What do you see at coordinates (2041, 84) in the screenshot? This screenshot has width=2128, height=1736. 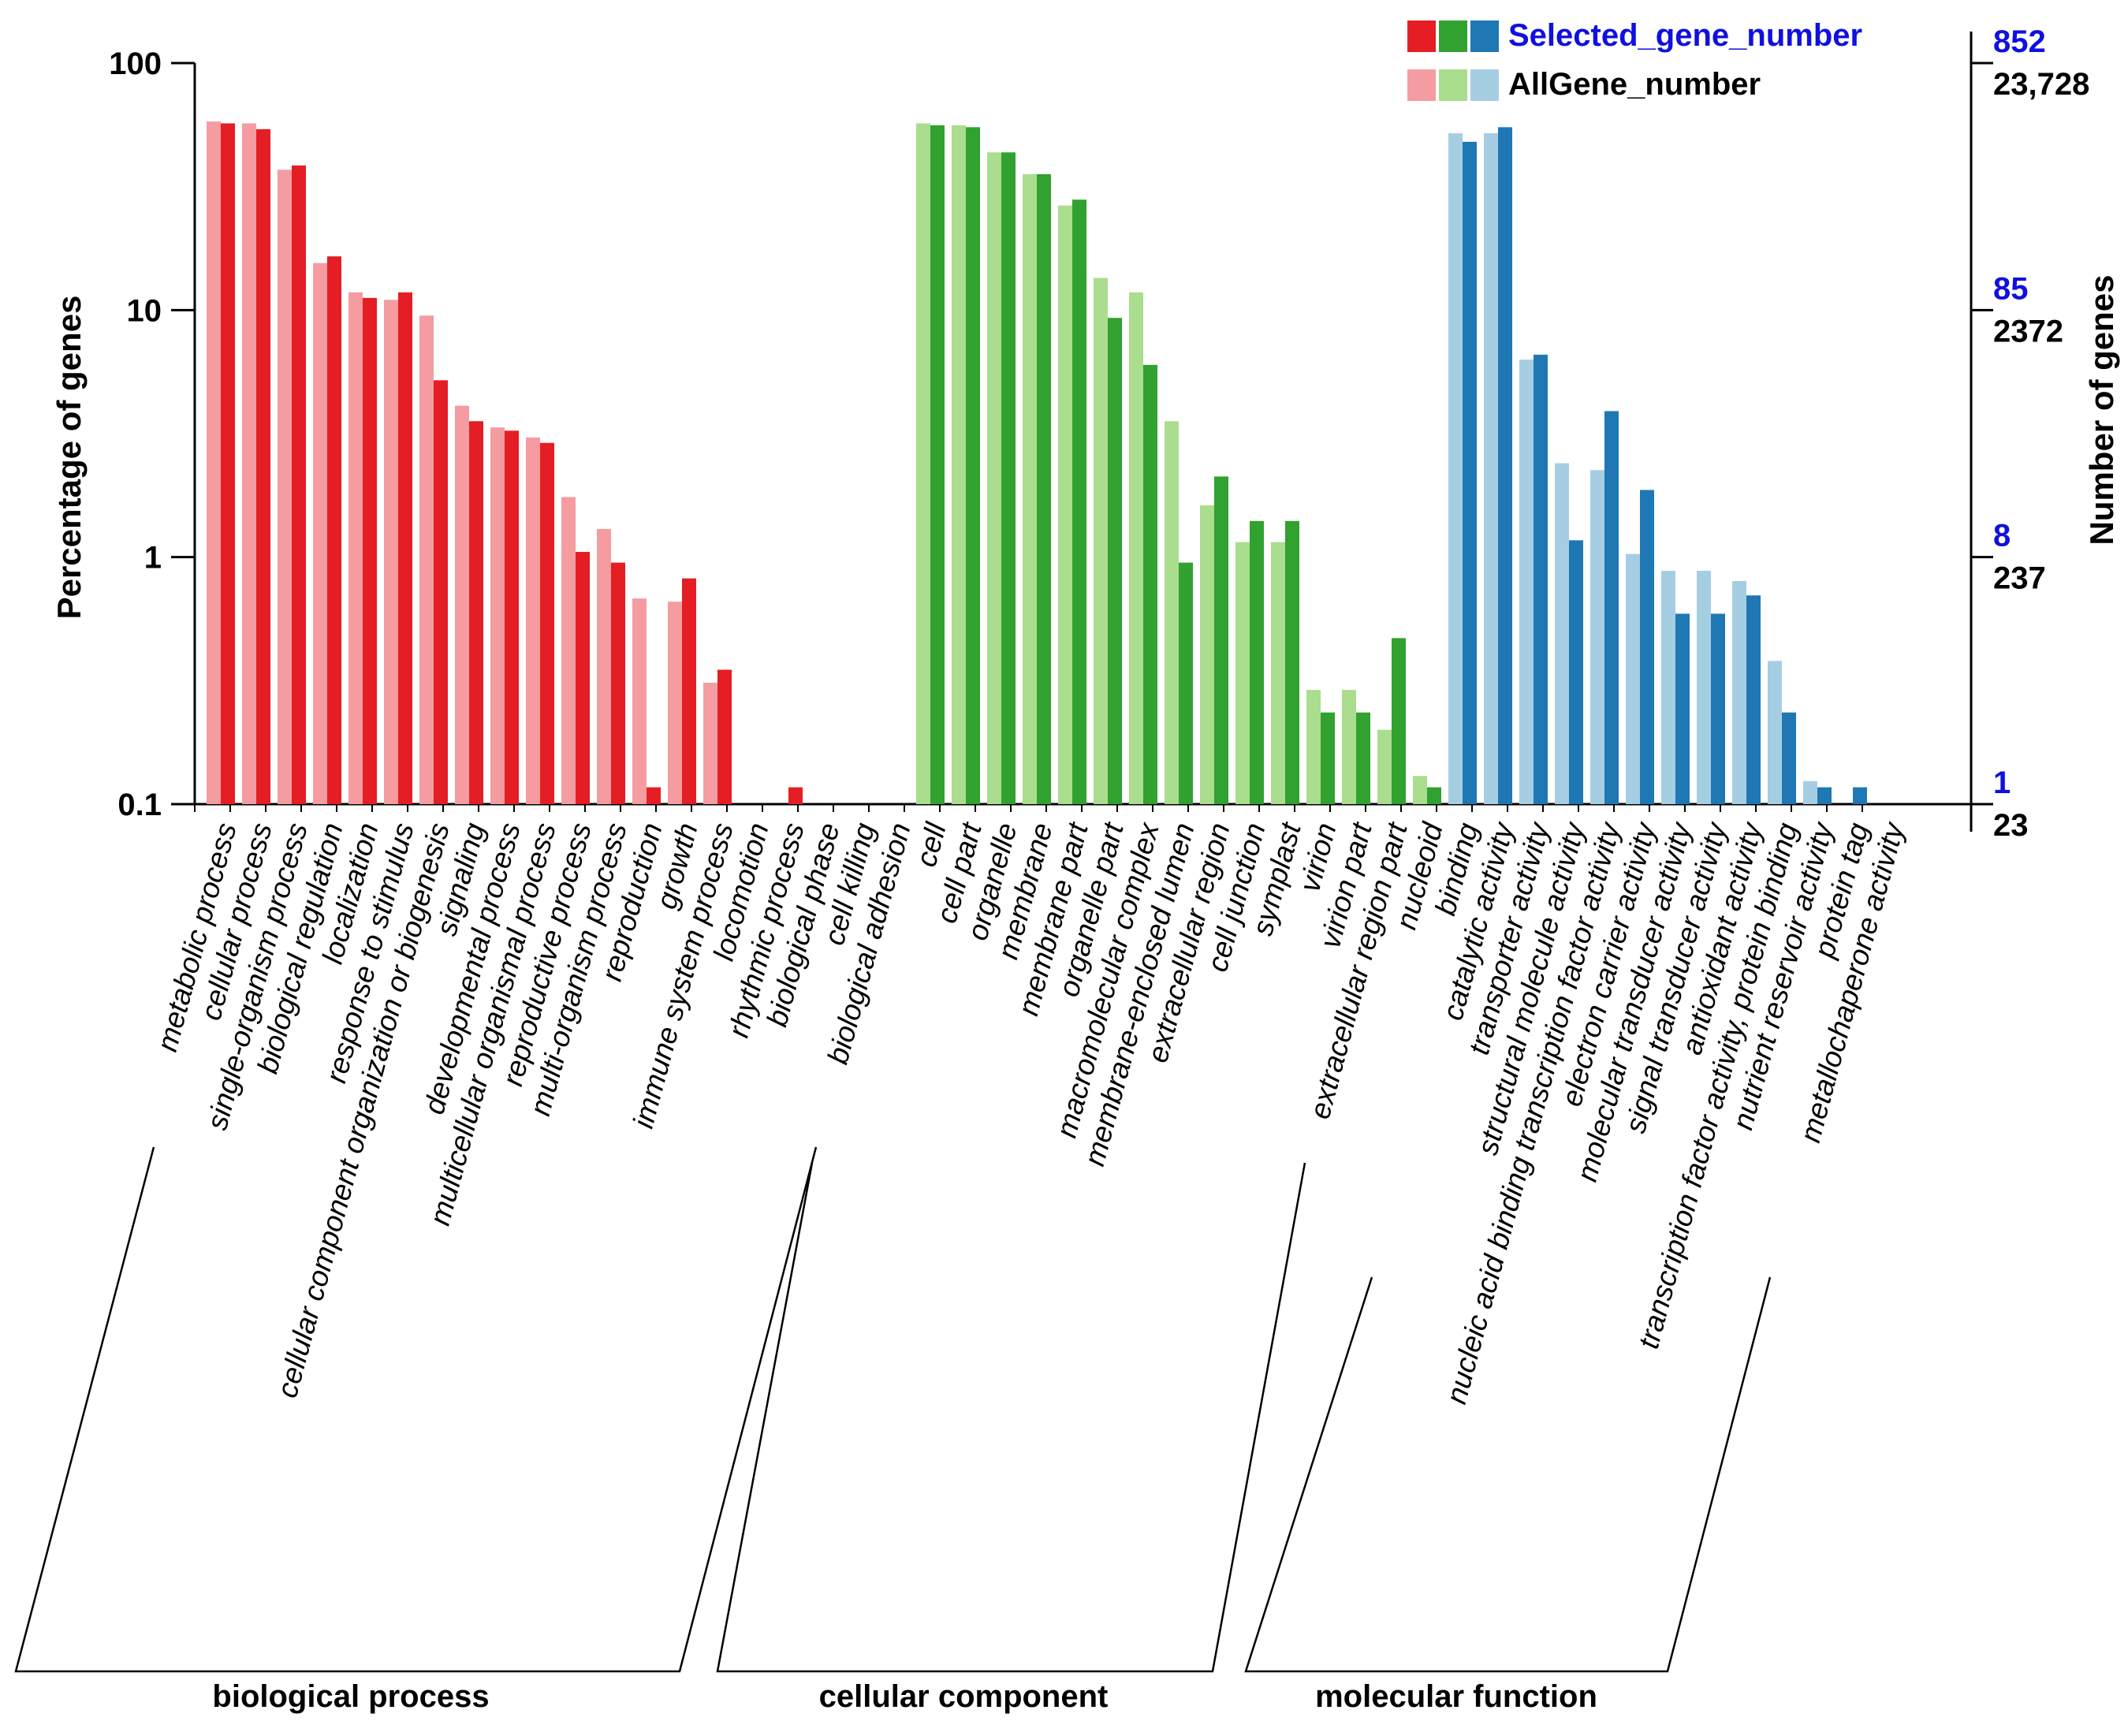 I see `y2-all-tick-label: 23,728` at bounding box center [2041, 84].